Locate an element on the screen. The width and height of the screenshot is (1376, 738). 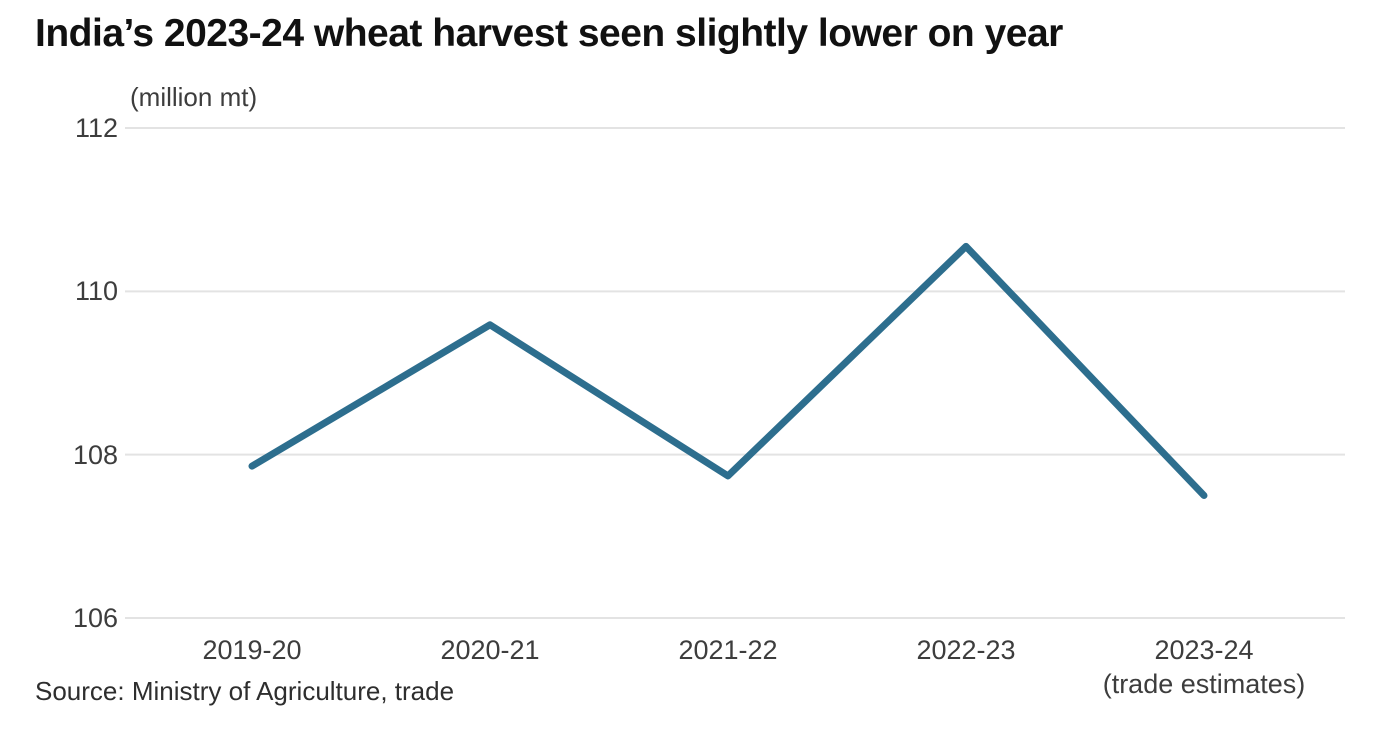
y-tick-label: 110 is located at coordinates (96, 291).